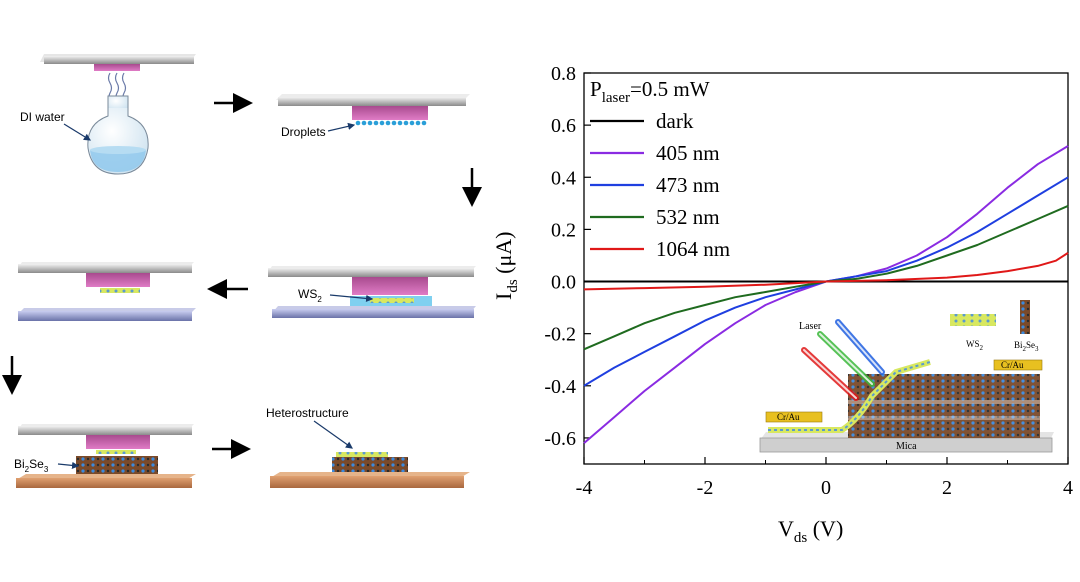  What do you see at coordinates (1026, 346) in the screenshot?
I see `svg-text: Bi2Se3` at bounding box center [1026, 346].